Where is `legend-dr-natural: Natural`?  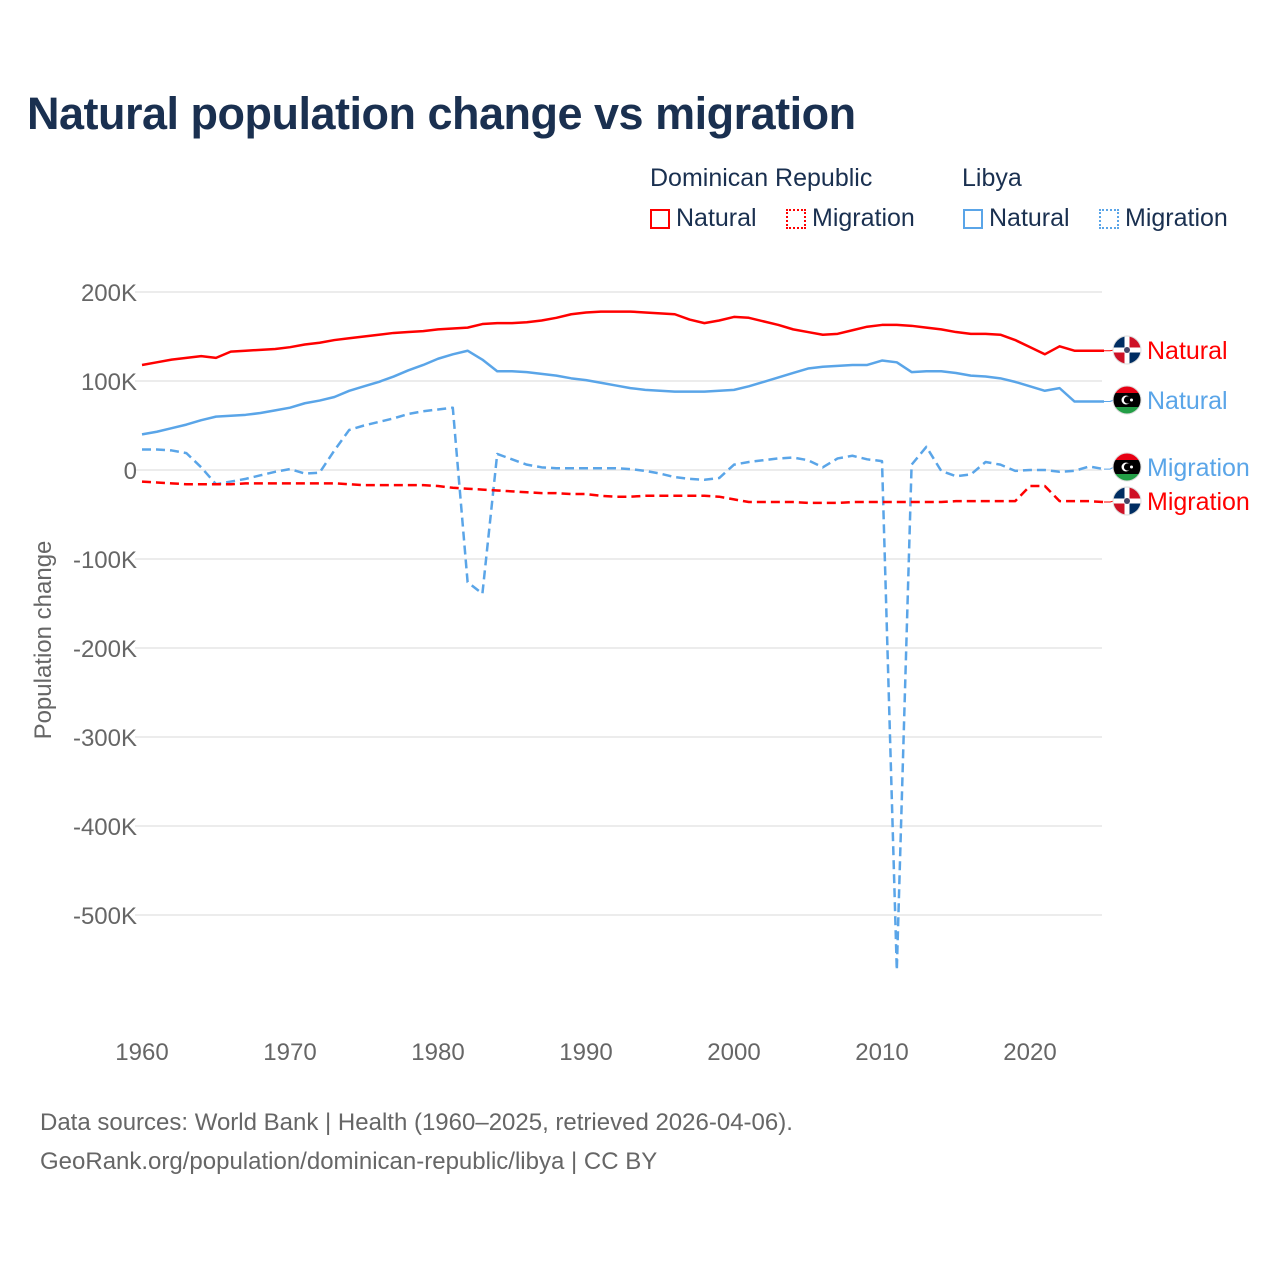
legend-dr-natural: Natural is located at coordinates (703, 218).